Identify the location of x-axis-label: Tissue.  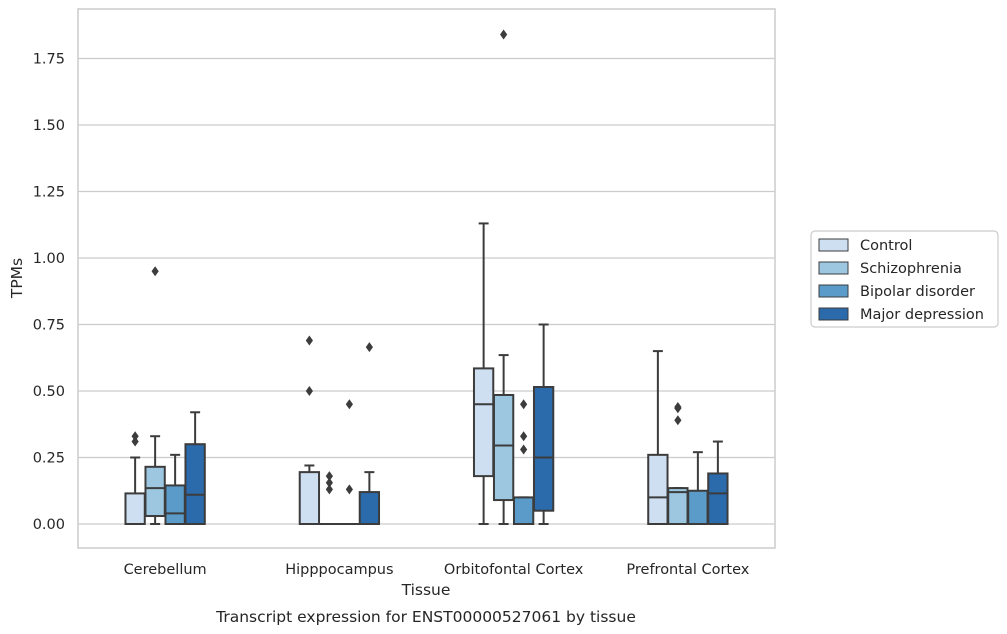
(426, 590).